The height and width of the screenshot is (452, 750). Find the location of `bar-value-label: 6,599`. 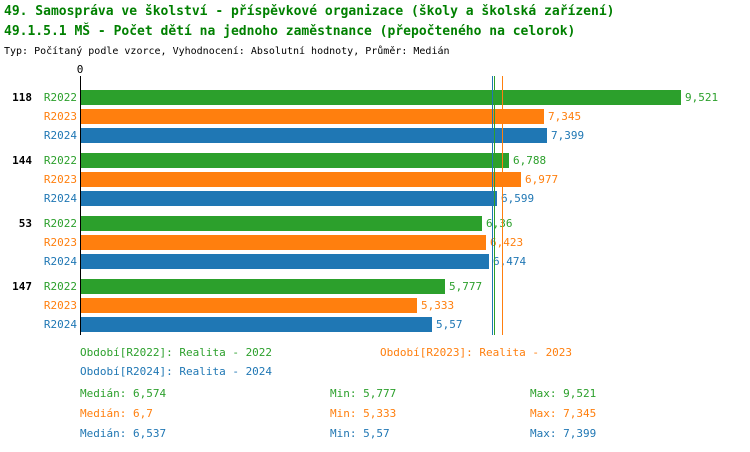

bar-value-label: 6,599 is located at coordinates (518, 198).